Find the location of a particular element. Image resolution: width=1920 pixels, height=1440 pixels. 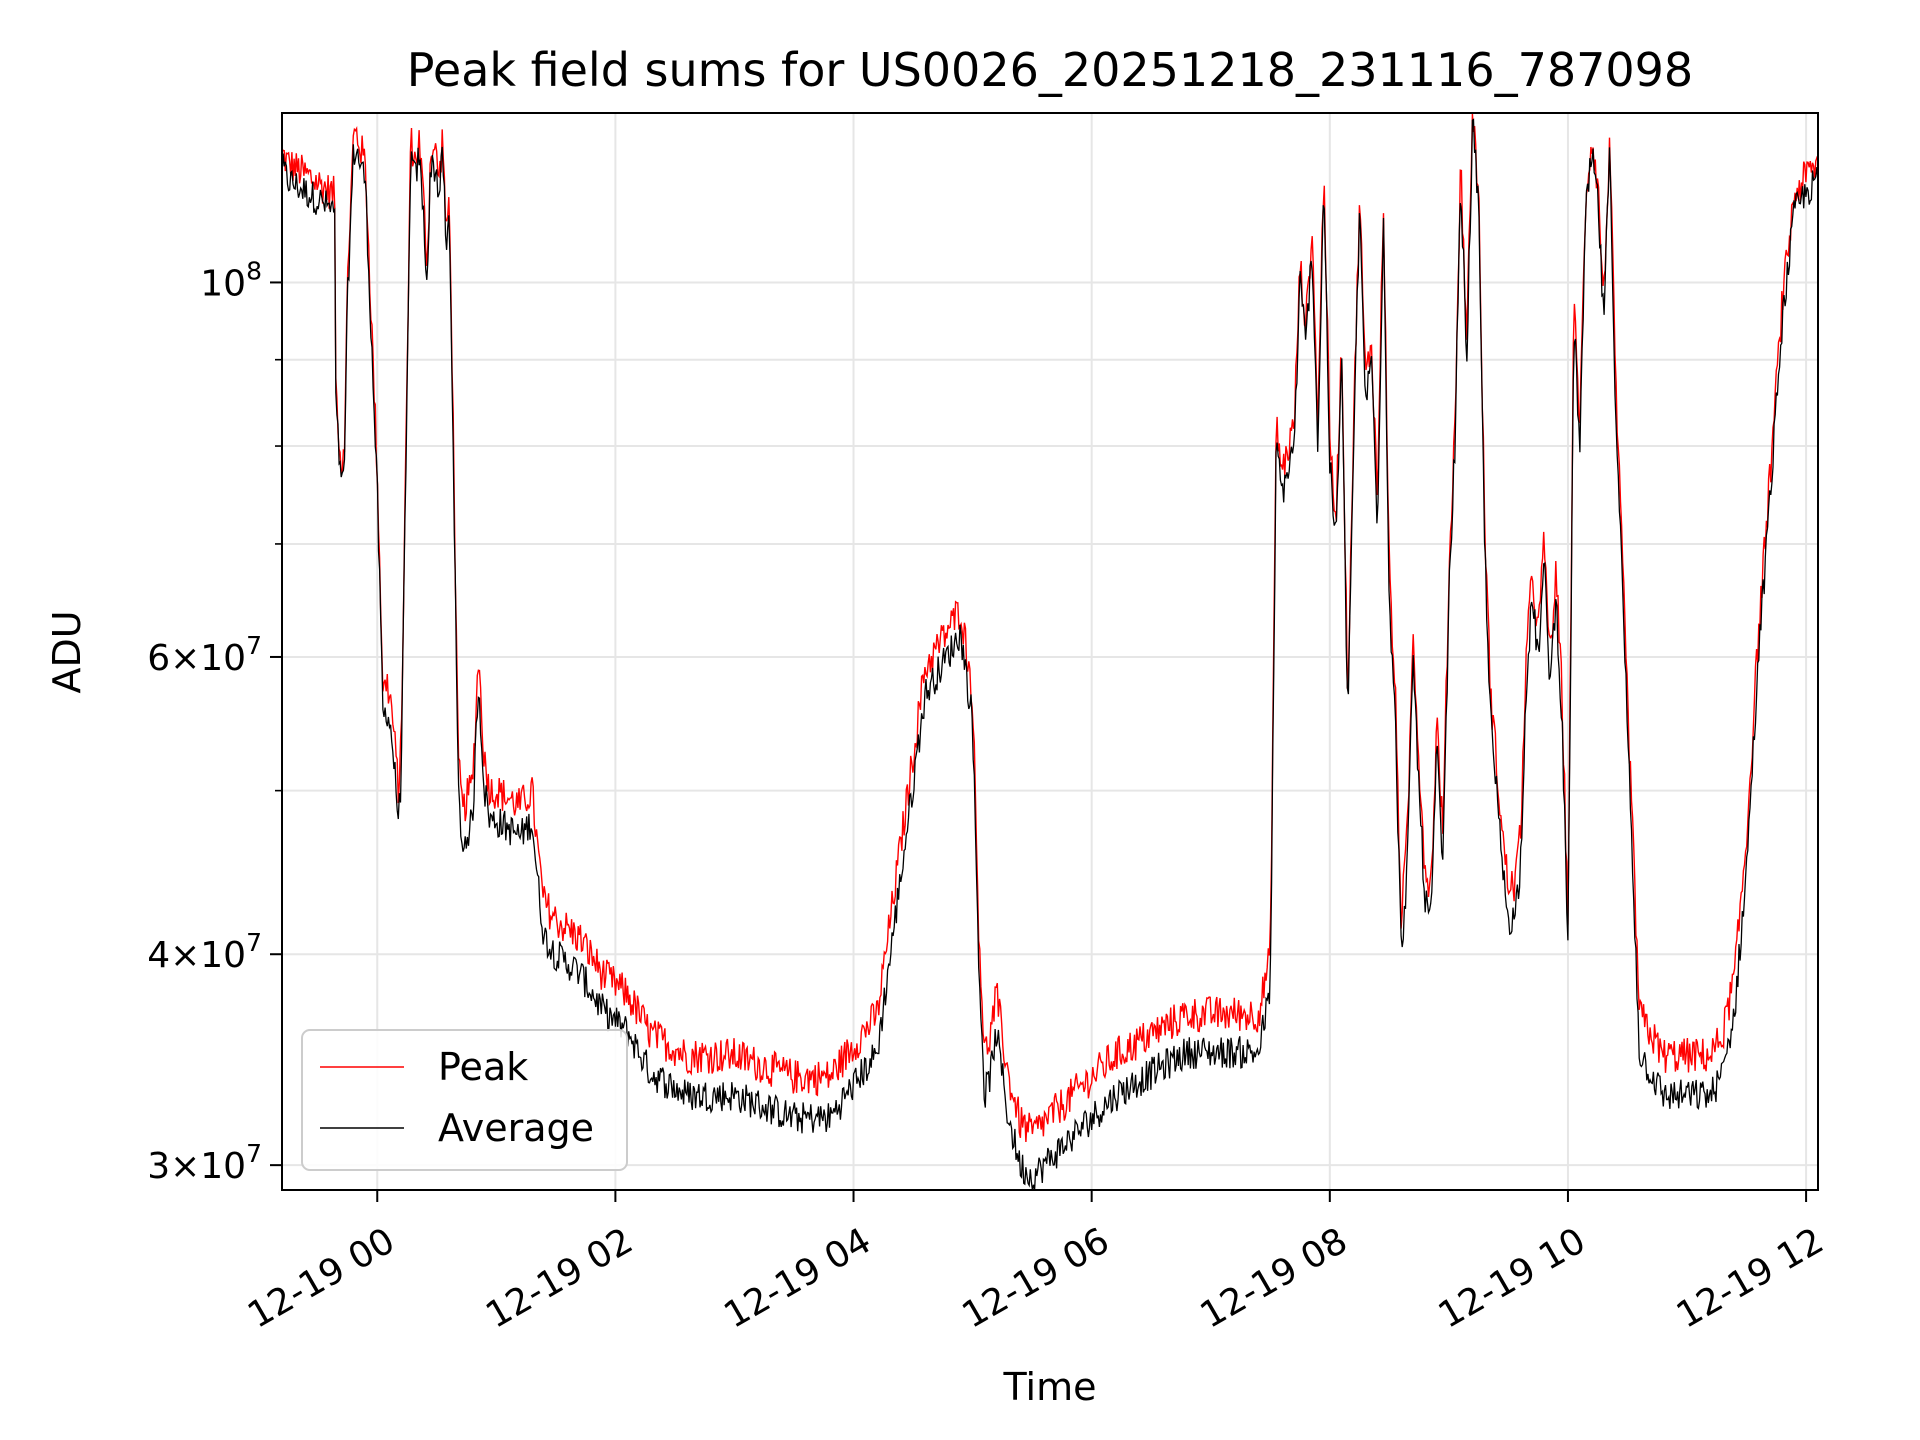

legend-label-average: Average is located at coordinates (516, 1128).